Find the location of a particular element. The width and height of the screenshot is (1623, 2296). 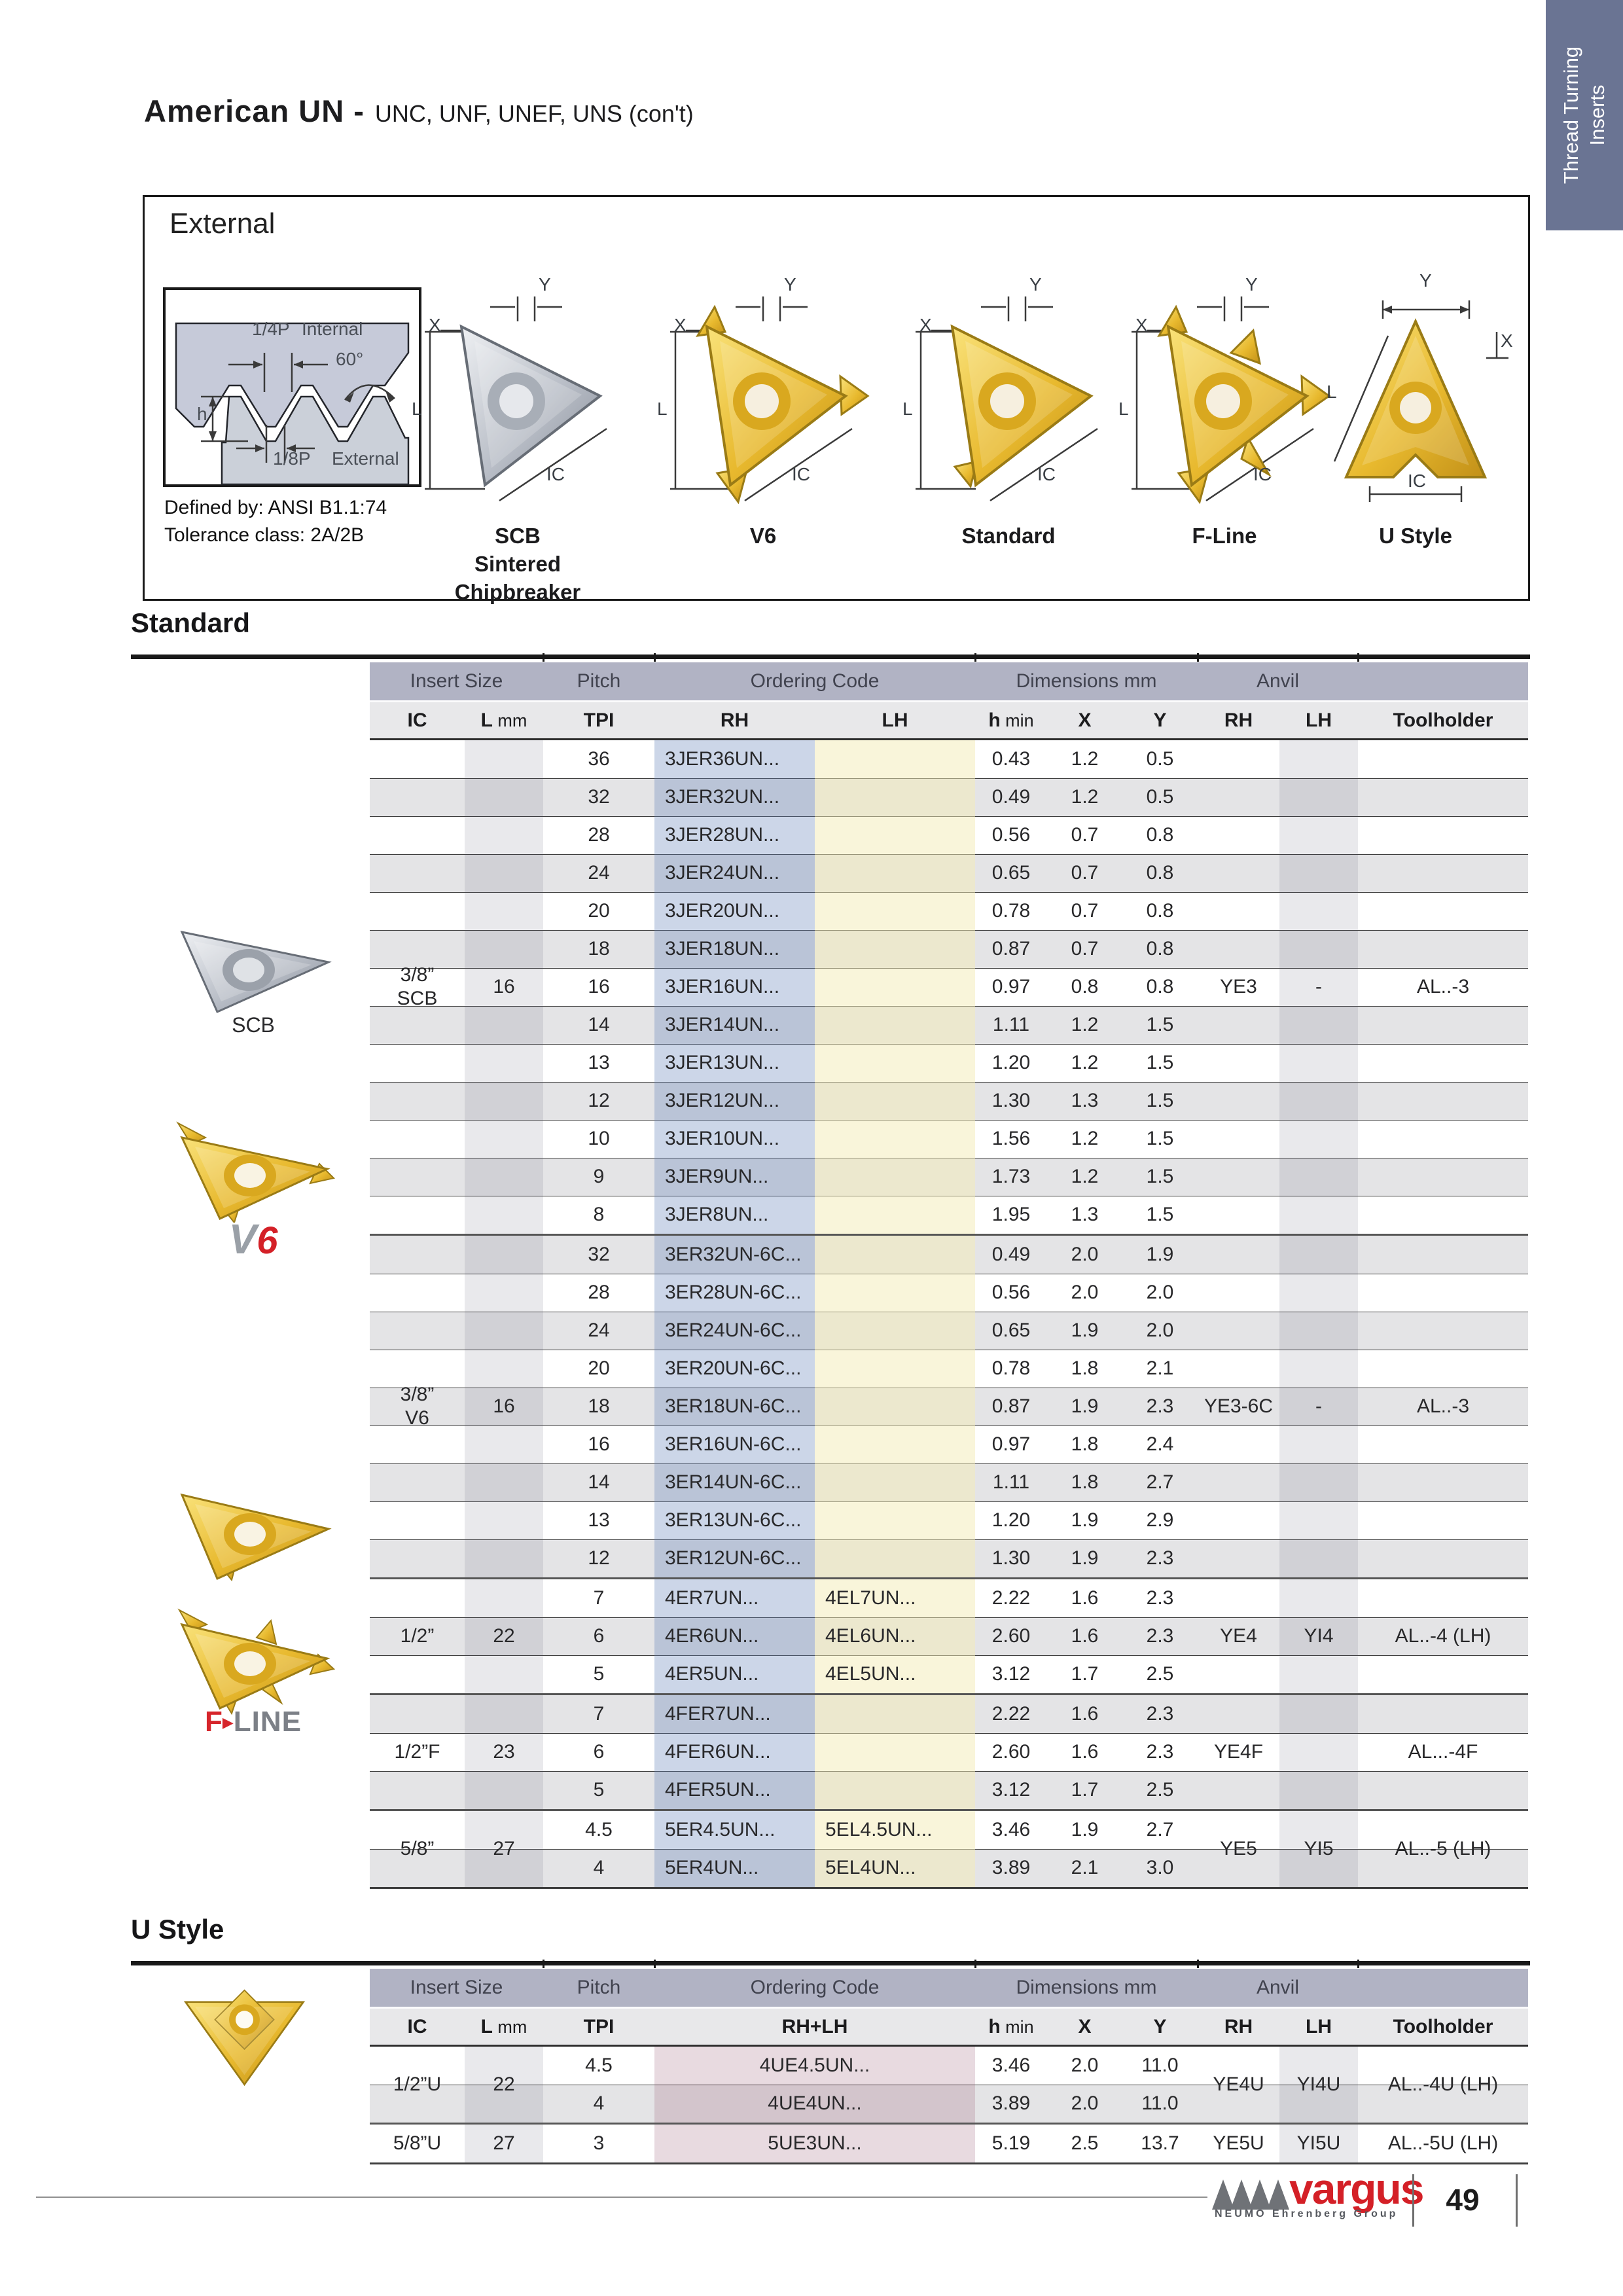

table-cell: 8 is located at coordinates (599, 1214).